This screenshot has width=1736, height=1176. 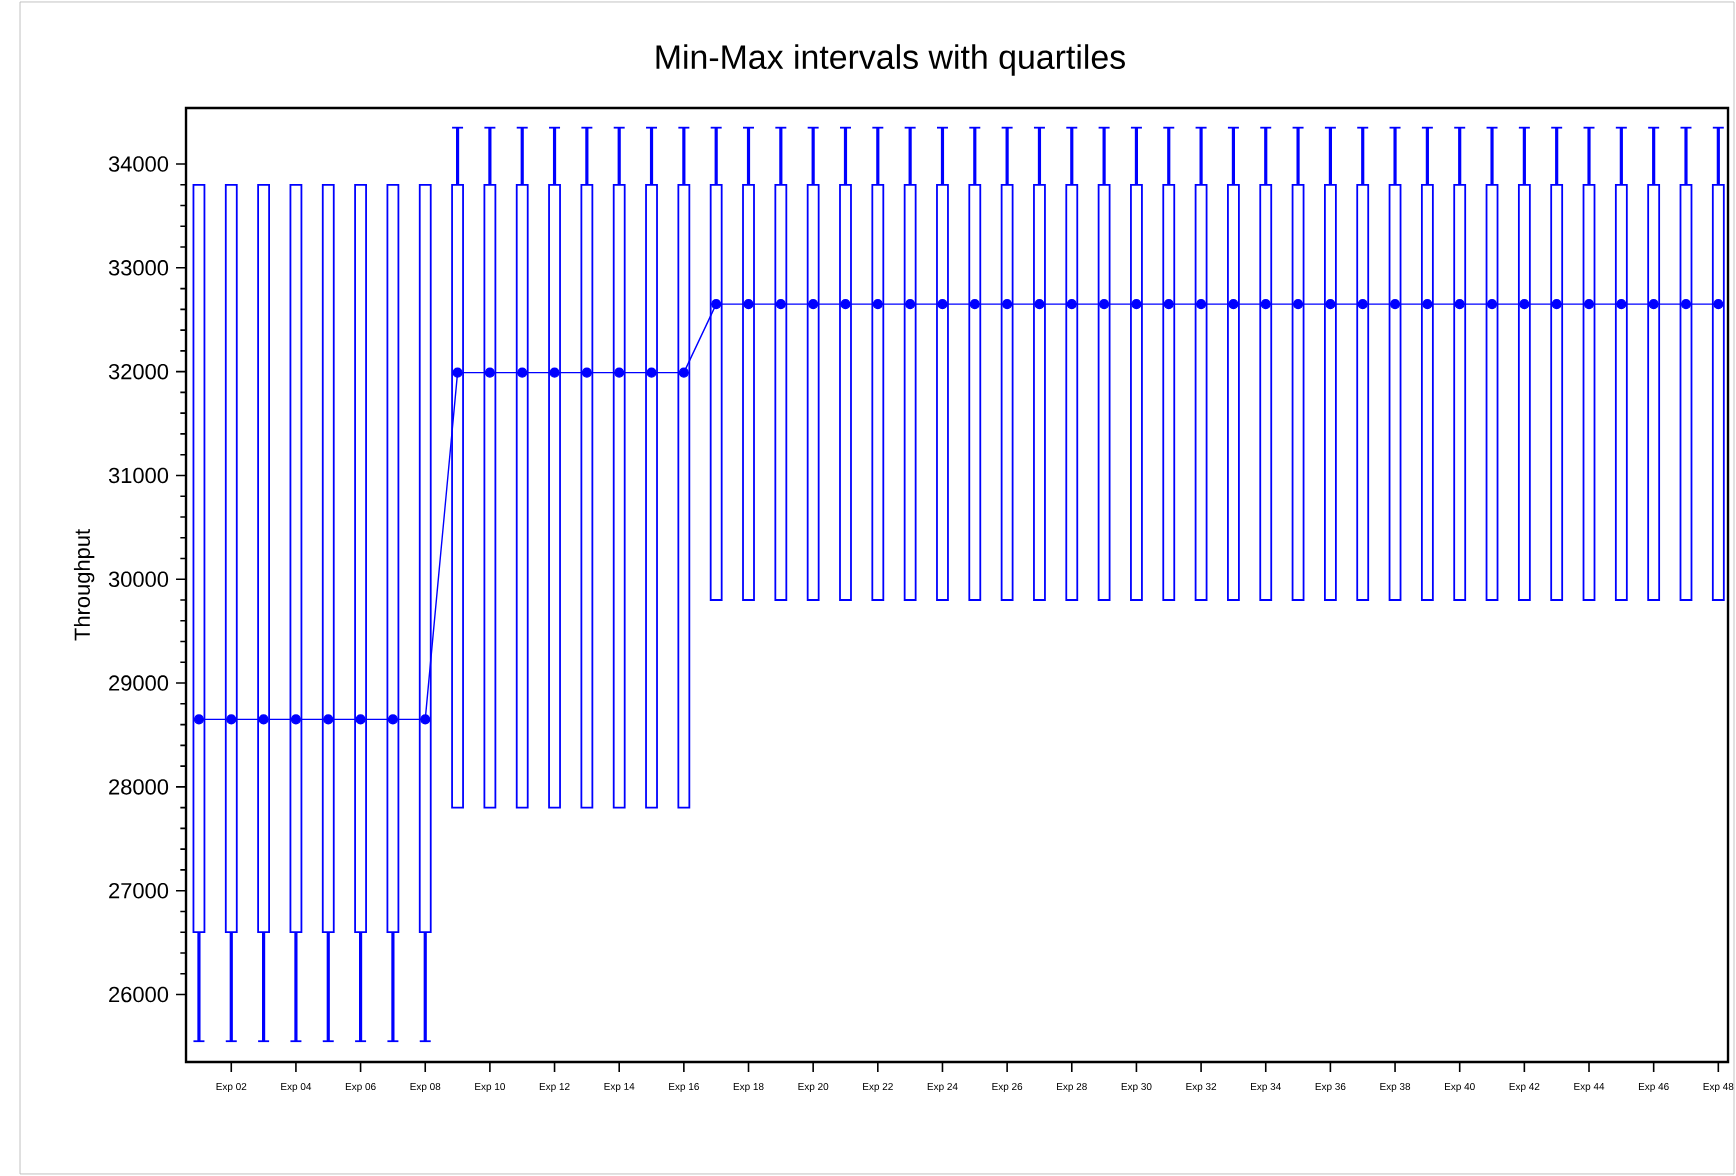 I want to click on y-tick-label: 26000, so click(x=139, y=994).